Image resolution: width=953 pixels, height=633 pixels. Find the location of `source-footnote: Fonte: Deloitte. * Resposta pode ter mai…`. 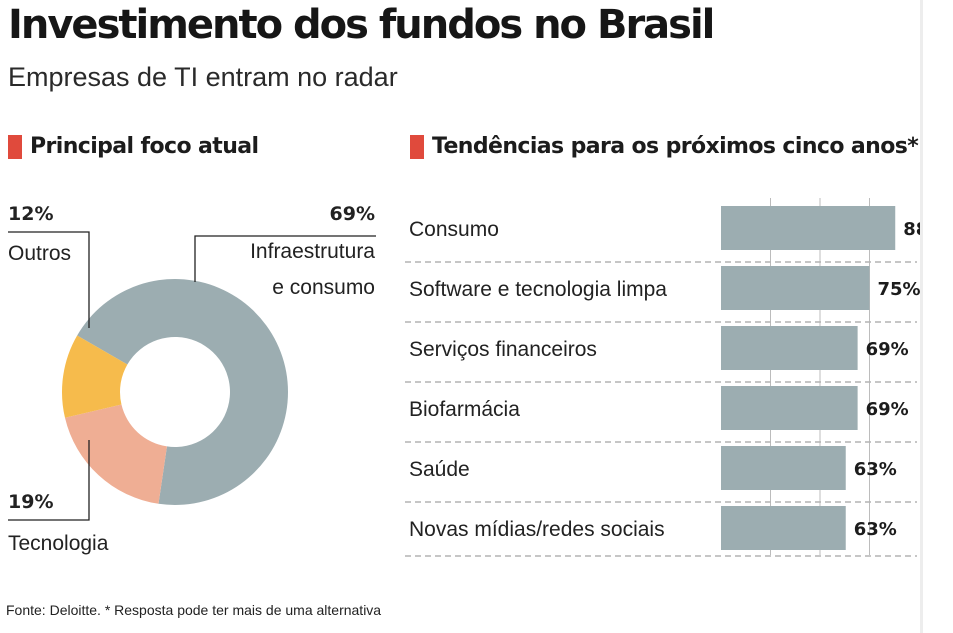

source-footnote: Fonte: Deloitte. * Resposta pode ter mai… is located at coordinates (194, 610).